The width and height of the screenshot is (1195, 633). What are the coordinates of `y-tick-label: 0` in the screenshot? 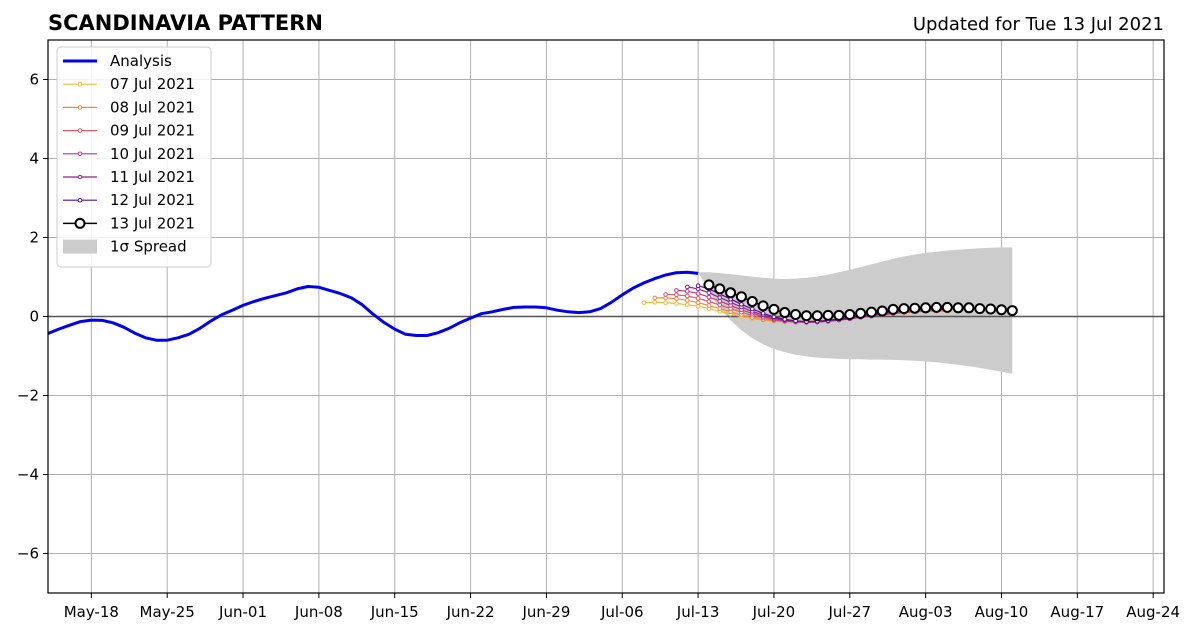 It's located at (34, 317).